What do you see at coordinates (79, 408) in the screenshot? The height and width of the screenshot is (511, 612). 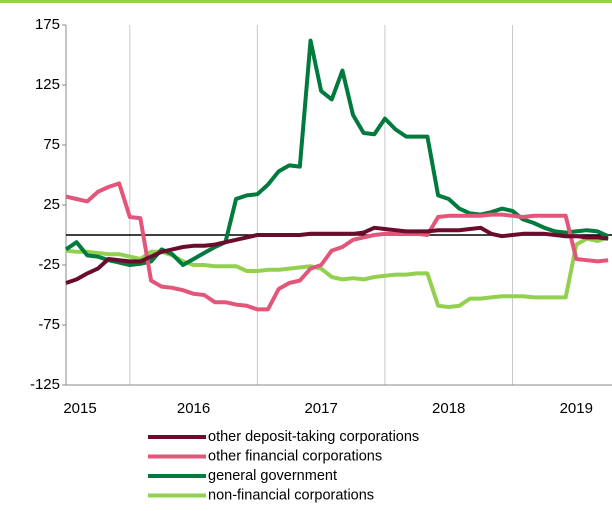 I see `x-tick-label: 2015` at bounding box center [79, 408].